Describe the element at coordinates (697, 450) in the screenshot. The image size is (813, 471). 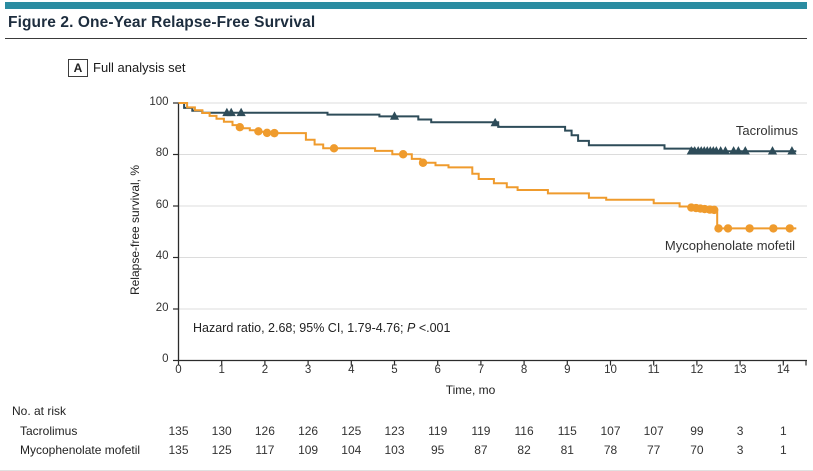
I see `risk-value: 70` at that location.